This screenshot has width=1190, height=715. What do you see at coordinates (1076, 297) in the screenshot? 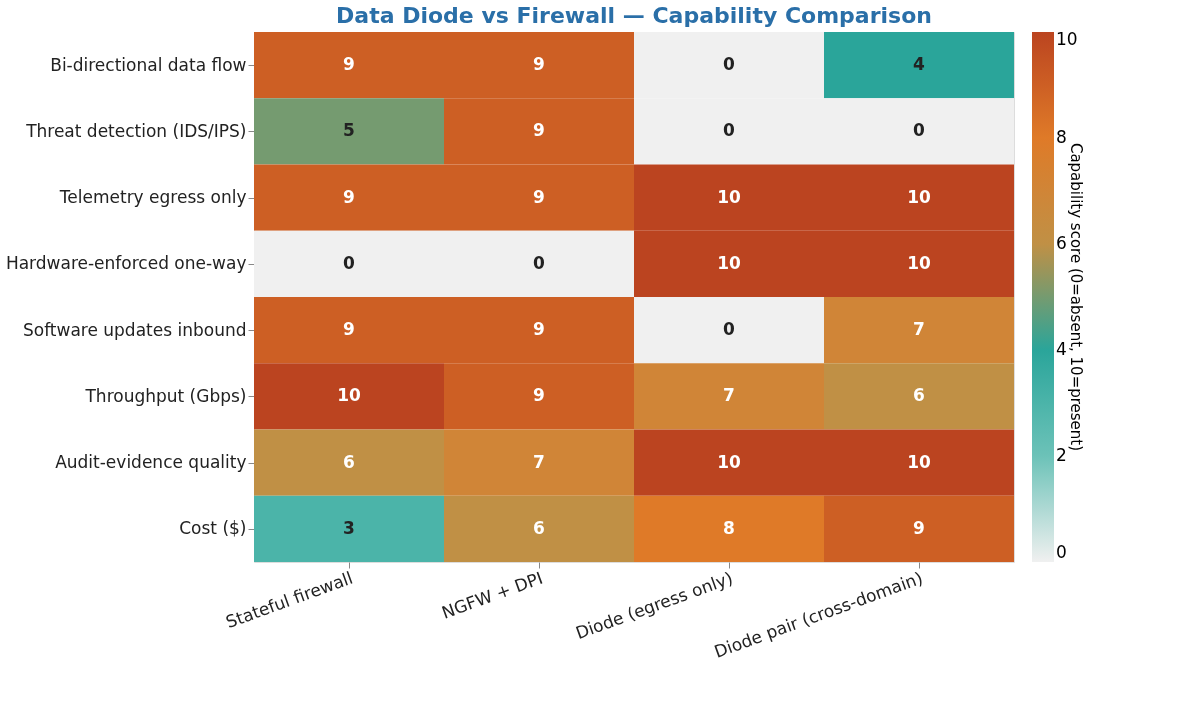
I see `color-bar-title: Capability score (0=absent, 10=present)` at bounding box center [1076, 297].